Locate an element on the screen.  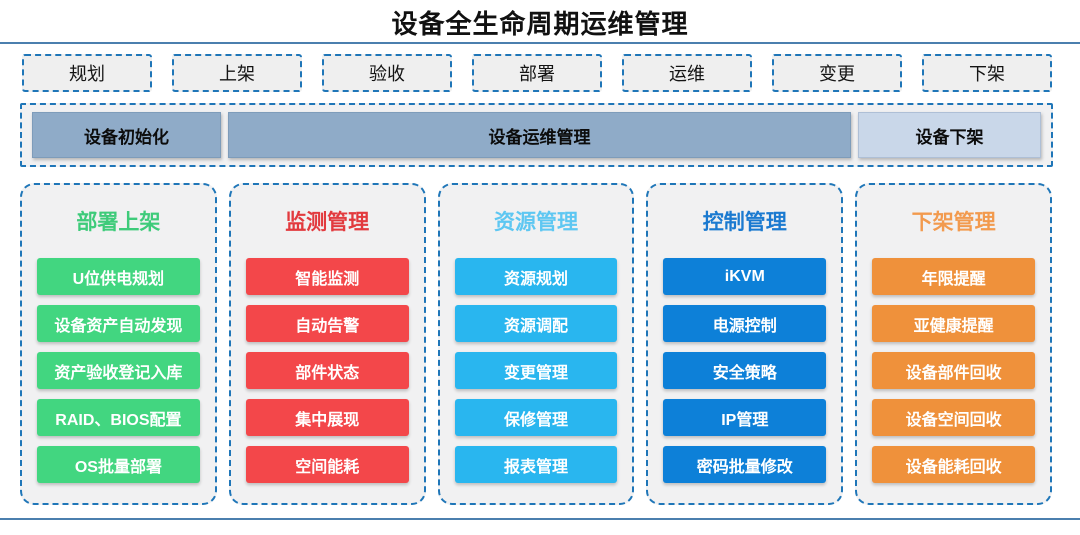
column-title: 控制管理 is located at coordinates (744, 222).